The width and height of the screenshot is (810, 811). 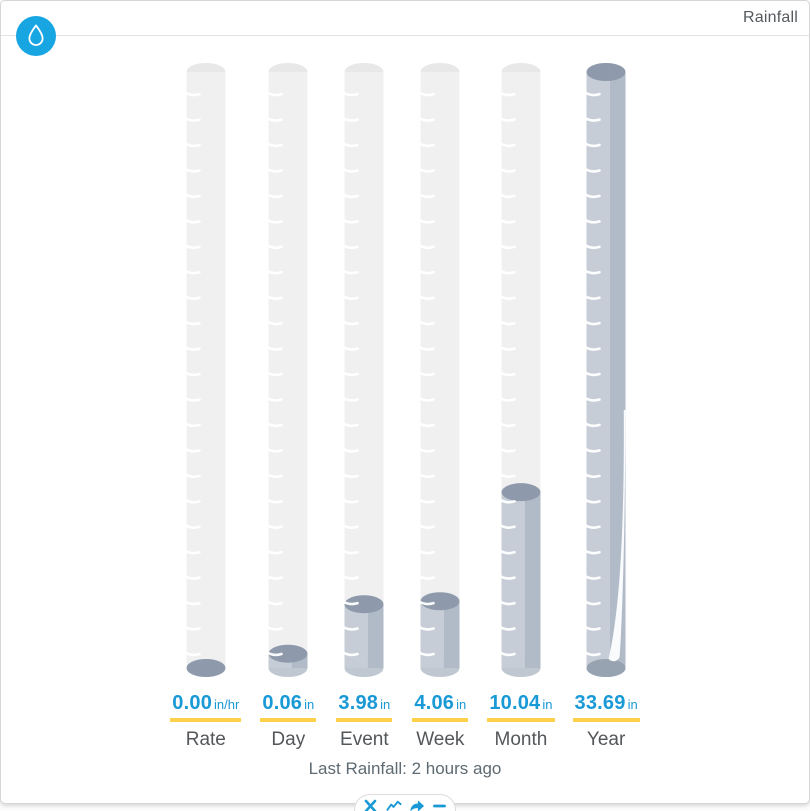 I want to click on gauge-value-wrap: 4.06 in, so click(x=440, y=707).